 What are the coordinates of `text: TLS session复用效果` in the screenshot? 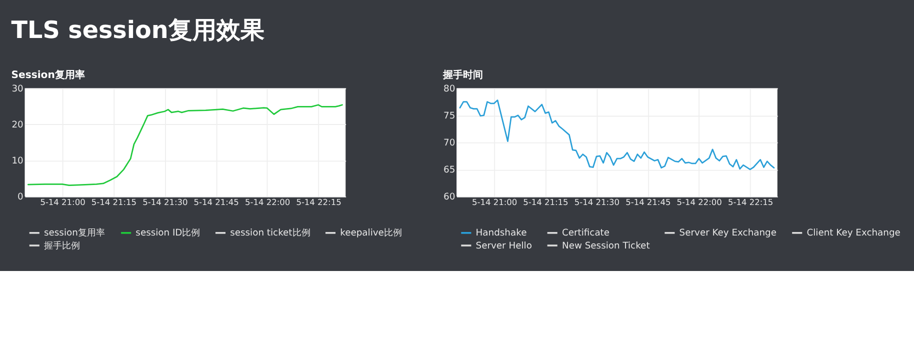 It's located at (137, 30).